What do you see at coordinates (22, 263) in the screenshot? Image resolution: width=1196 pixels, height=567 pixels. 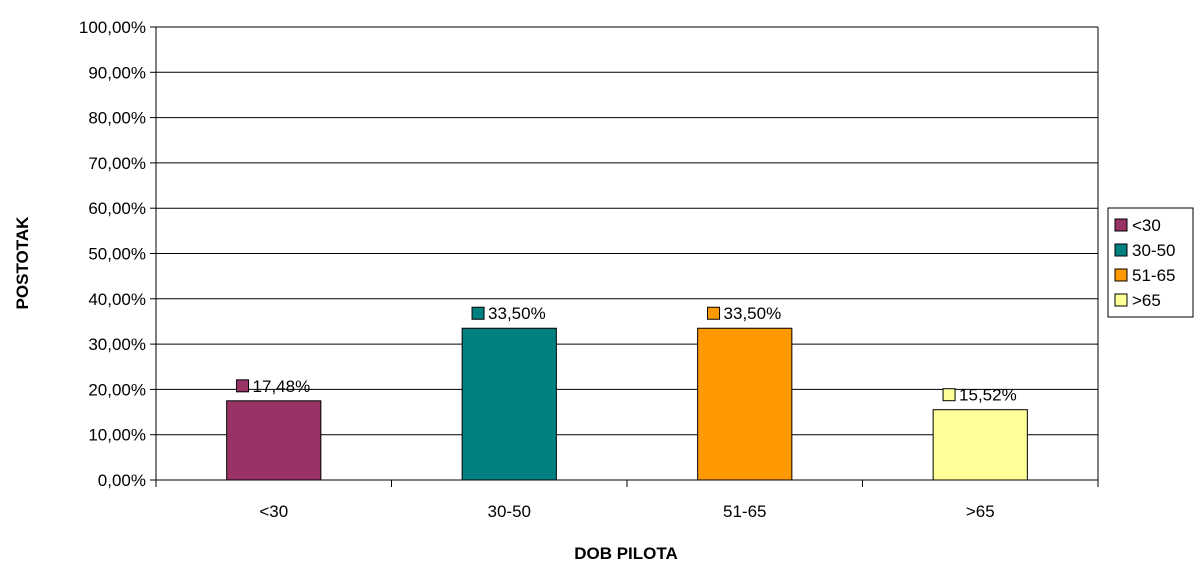 I see `y-axis-title: POSTOTAK` at bounding box center [22, 263].